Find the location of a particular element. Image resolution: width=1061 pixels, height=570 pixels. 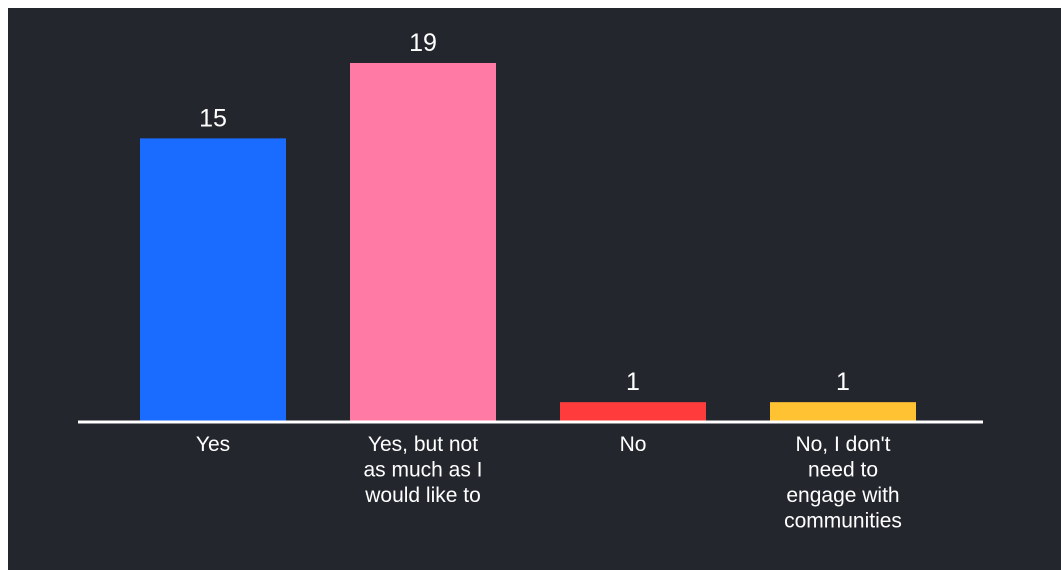

value-label-0: 15 is located at coordinates (213, 118).